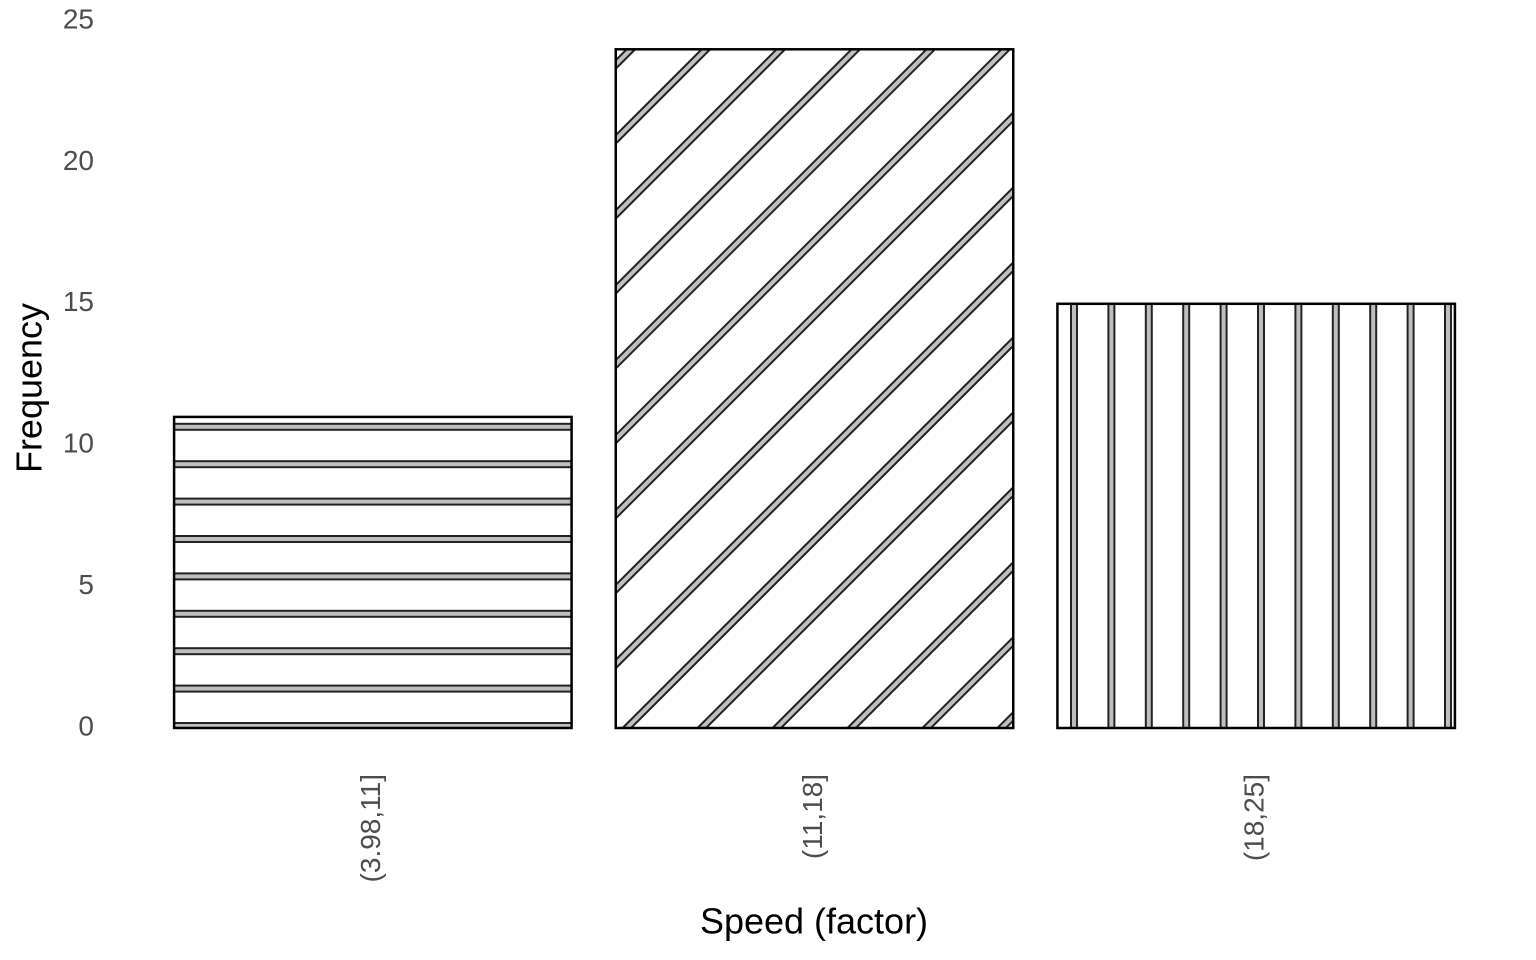 The width and height of the screenshot is (1536, 960). I want to click on y-axis-title: Frequency, so click(29, 388).